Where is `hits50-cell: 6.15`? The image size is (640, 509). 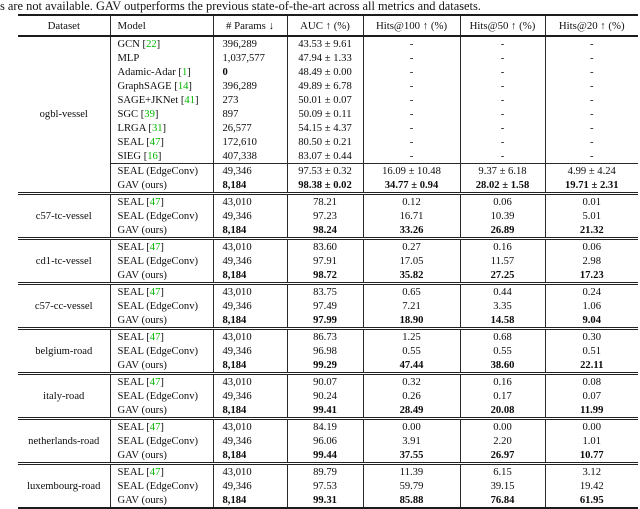 hits50-cell: 6.15 is located at coordinates (502, 471).